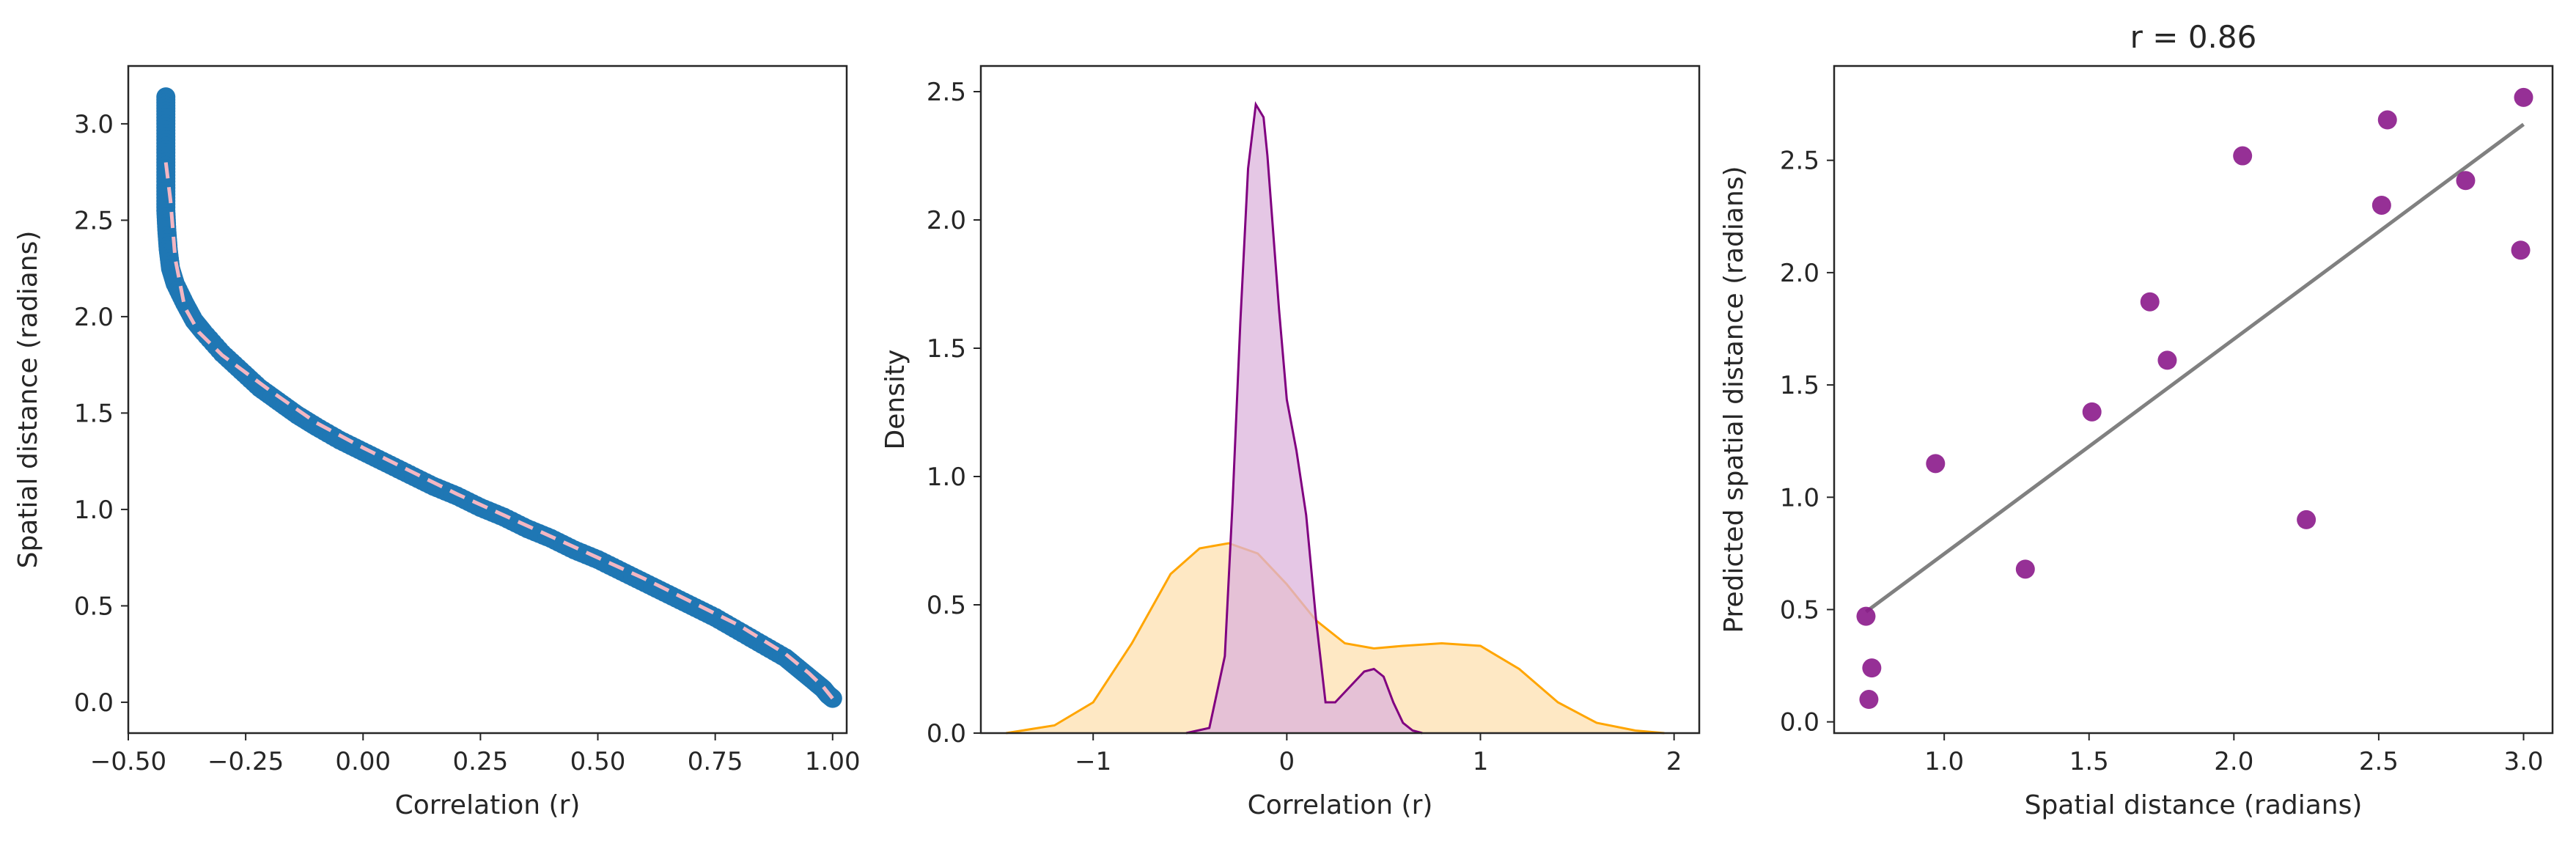  I want to click on x-axis-label: Spatial distance (radians), so click(2194, 805).